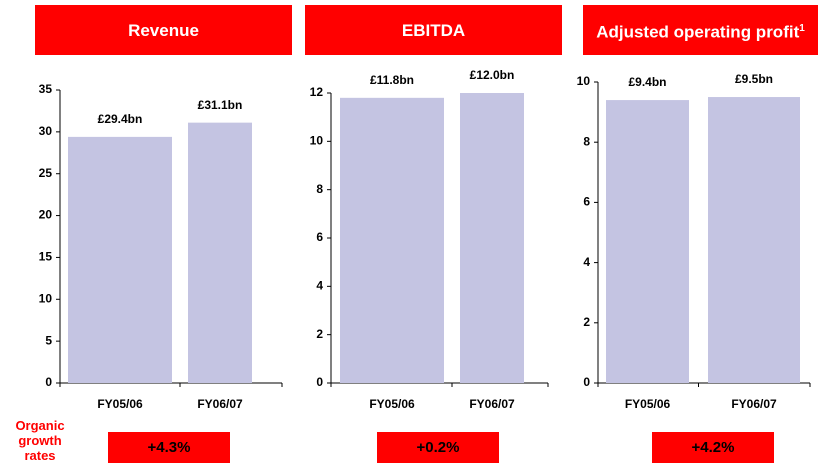 The image size is (822, 472). I want to click on title-text: Adjusted operating profit, so click(698, 32).